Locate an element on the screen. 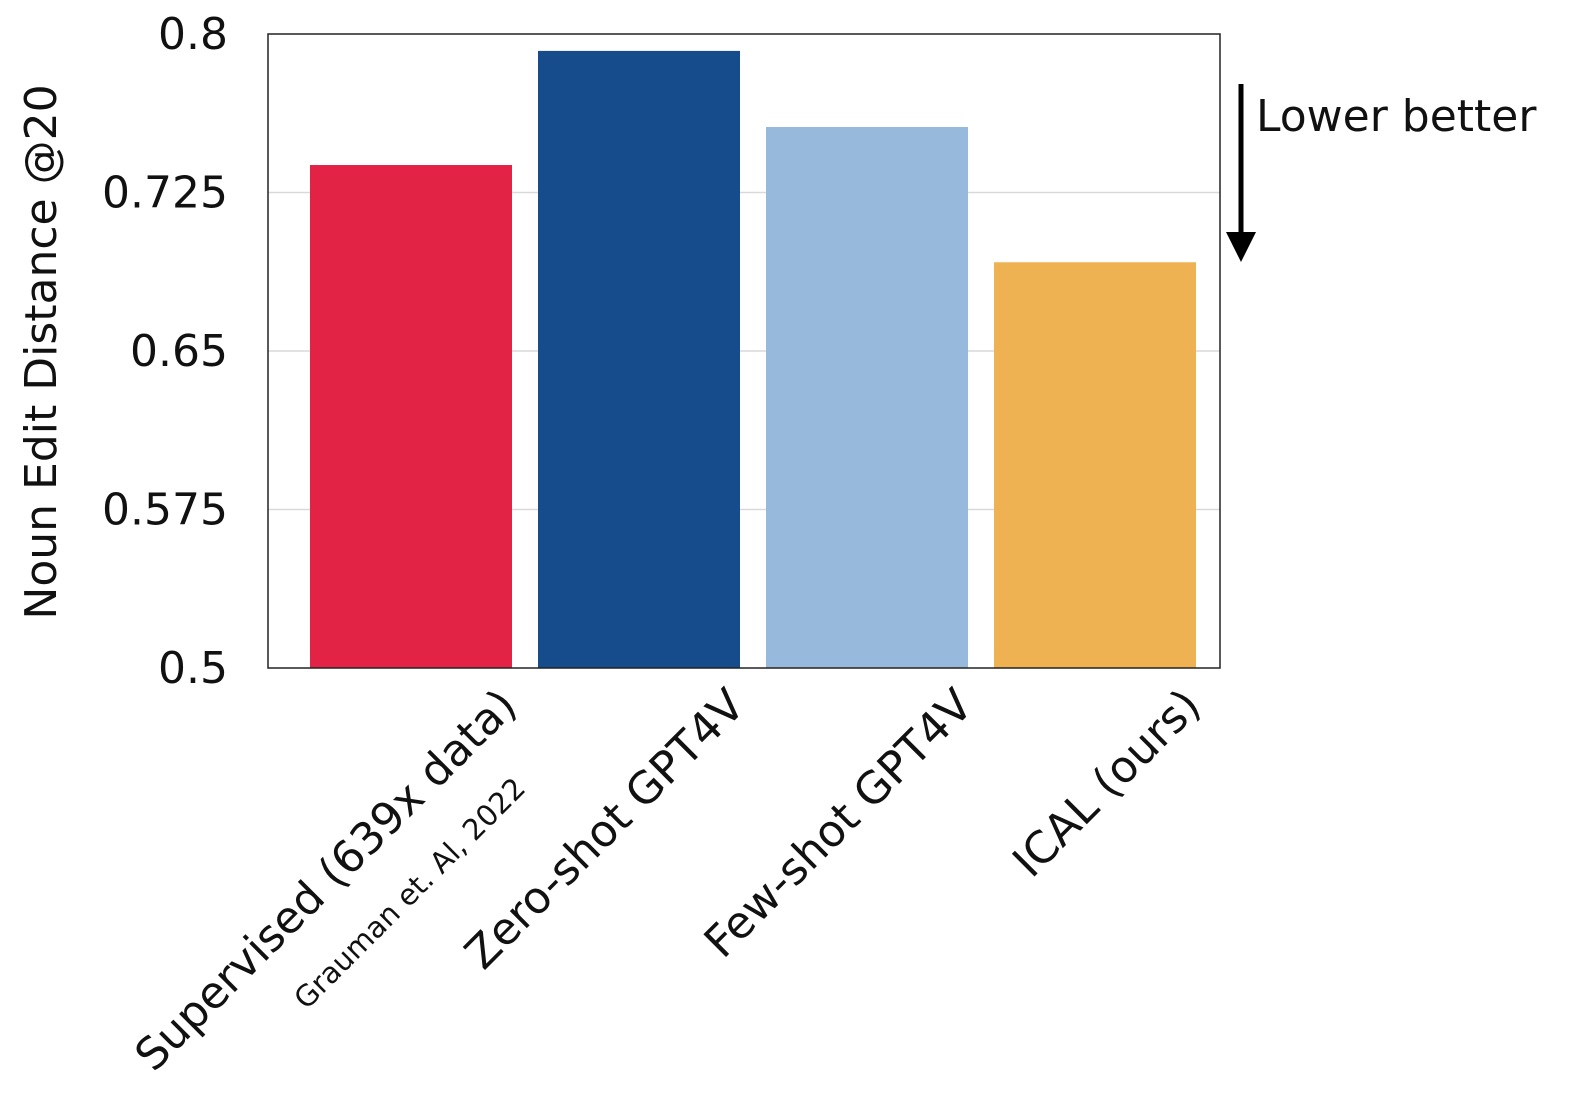 The image size is (1570, 1111). annotation-text: Lower better is located at coordinates (1396, 116).